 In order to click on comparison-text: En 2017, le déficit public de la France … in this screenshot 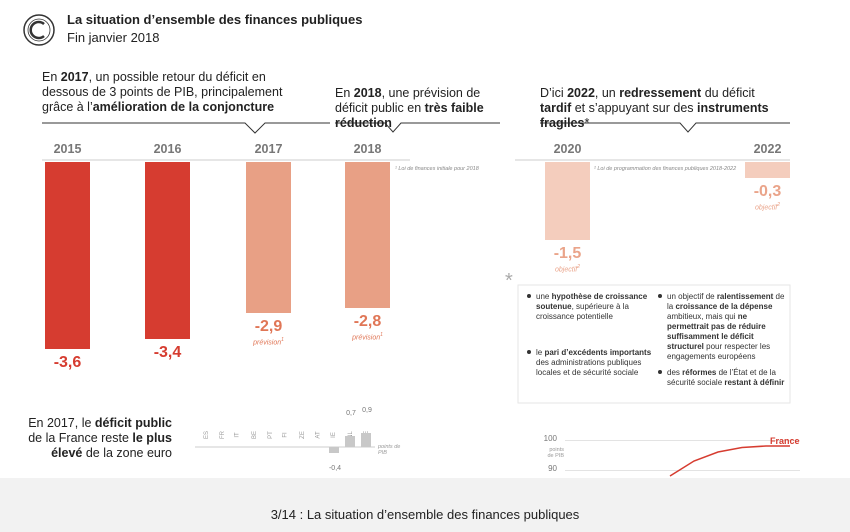, I will do `click(96, 438)`.